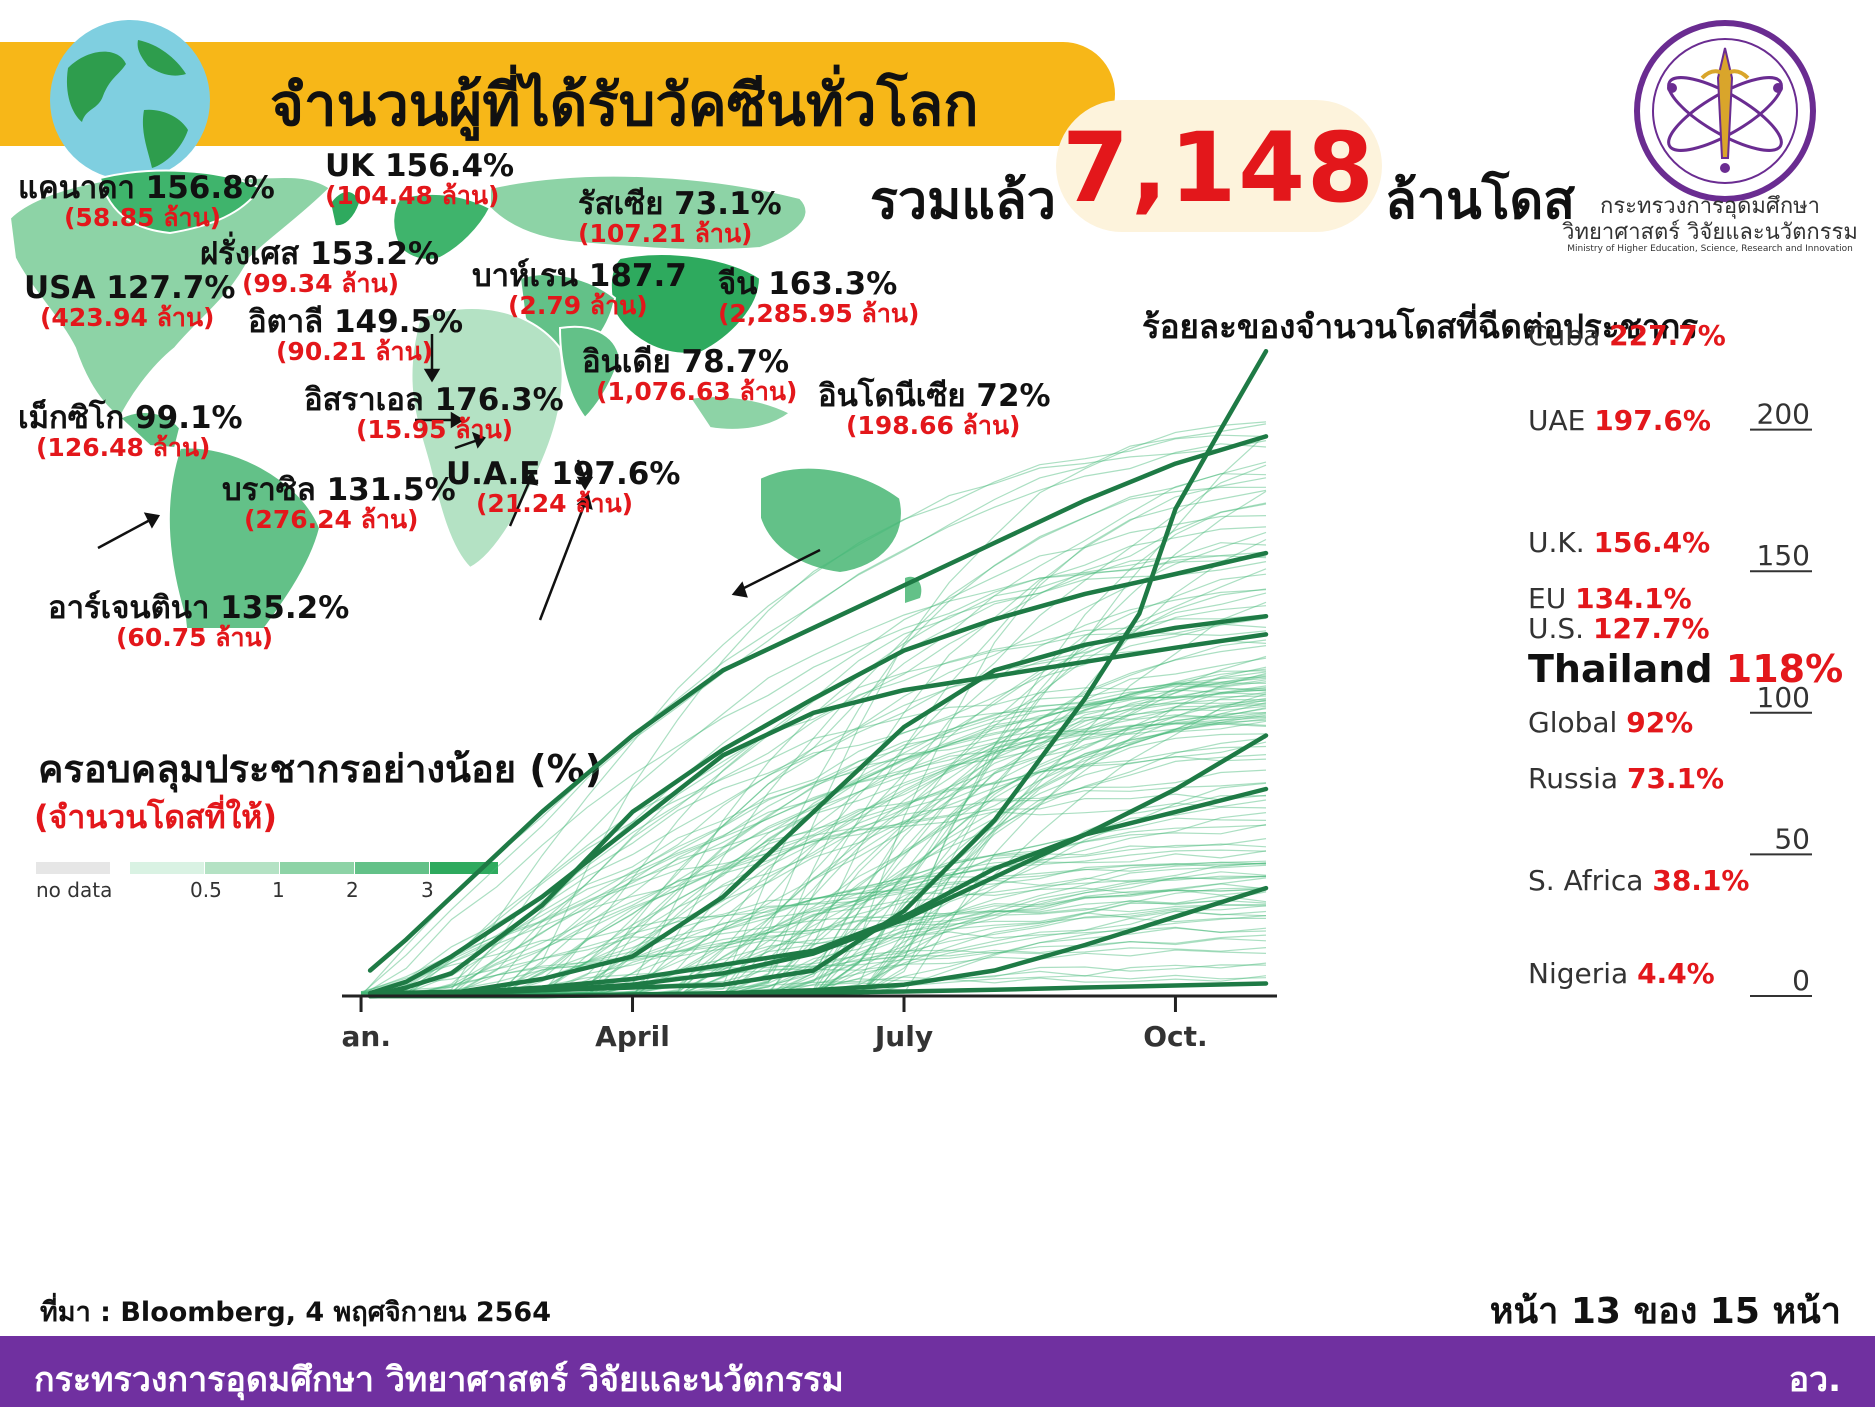 Image resolution: width=1875 pixels, height=1407 pixels. Describe the element at coordinates (1638, 880) in the screenshot. I see `series-label: S. Africa 38.1%` at that location.